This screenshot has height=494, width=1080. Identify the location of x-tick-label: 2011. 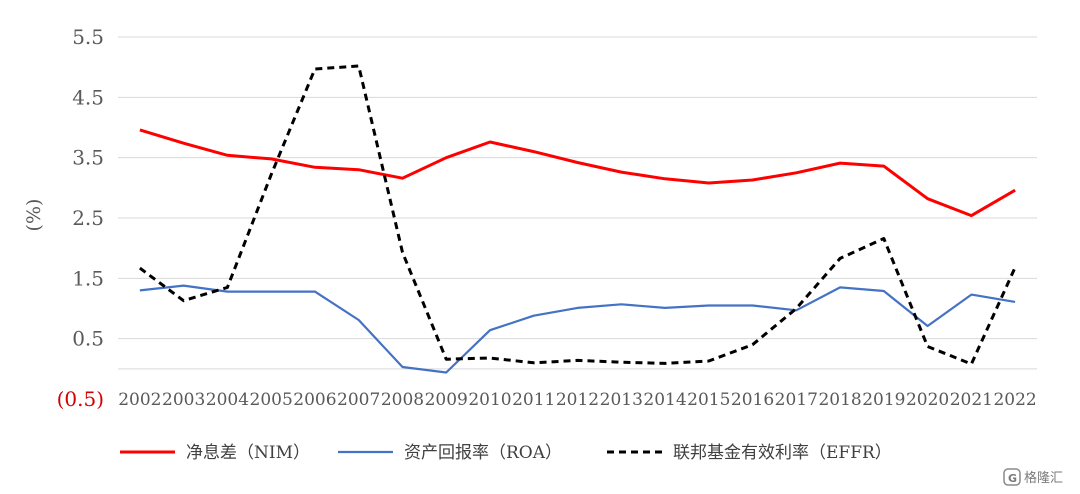
(533, 400).